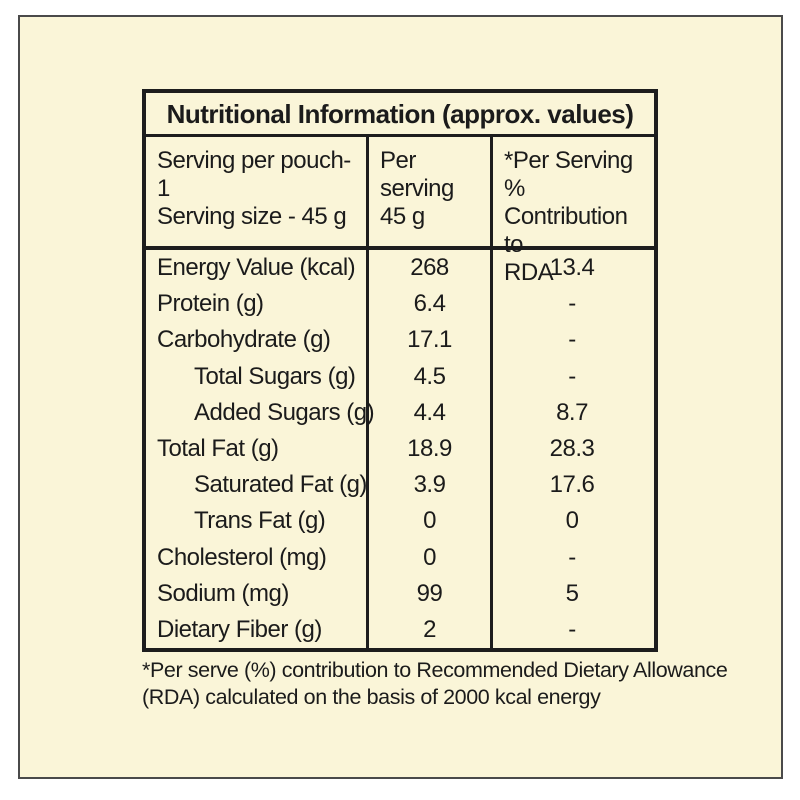  I want to click on table-row: Carbohydrate (g) 17.1 -, so click(400, 340).